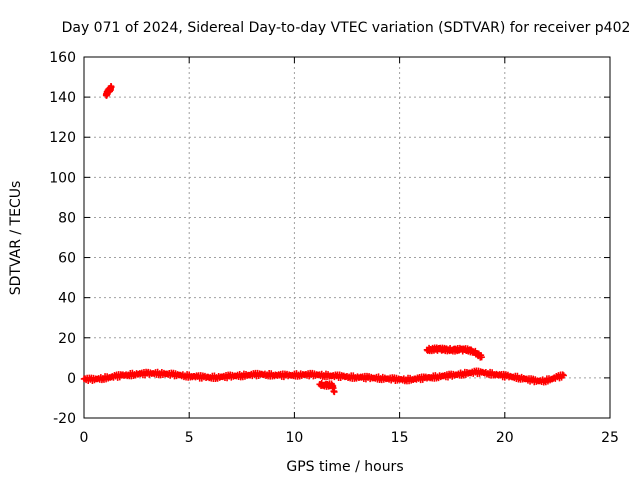  What do you see at coordinates (189, 438) in the screenshot?
I see `x-tick-label: 5` at bounding box center [189, 438].